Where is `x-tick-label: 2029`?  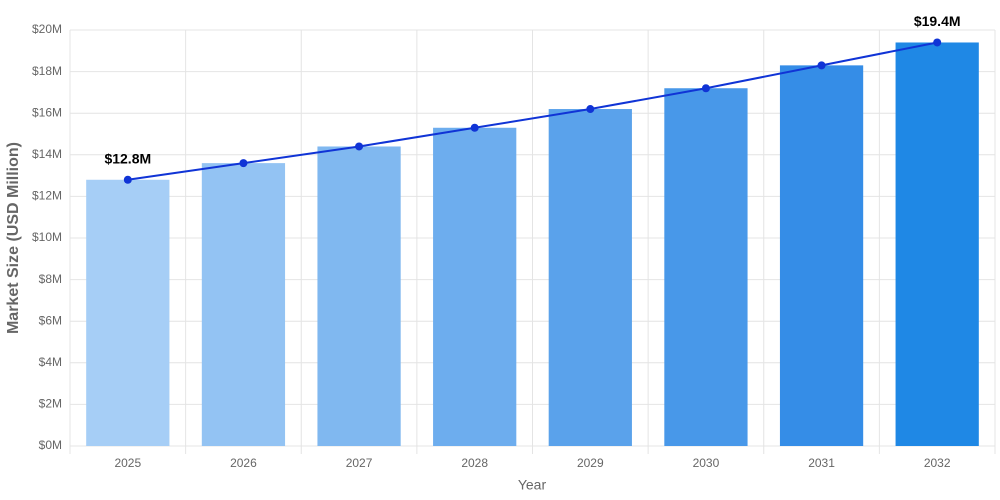 x-tick-label: 2029 is located at coordinates (590, 463).